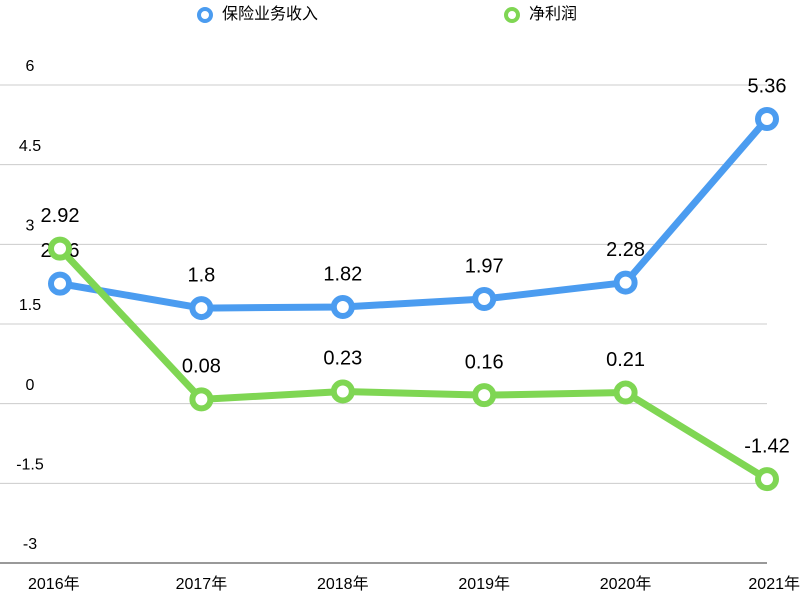 The height and width of the screenshot is (600, 800). Describe the element at coordinates (30, 385) in the screenshot. I see `y-tick-label: 0` at that location.